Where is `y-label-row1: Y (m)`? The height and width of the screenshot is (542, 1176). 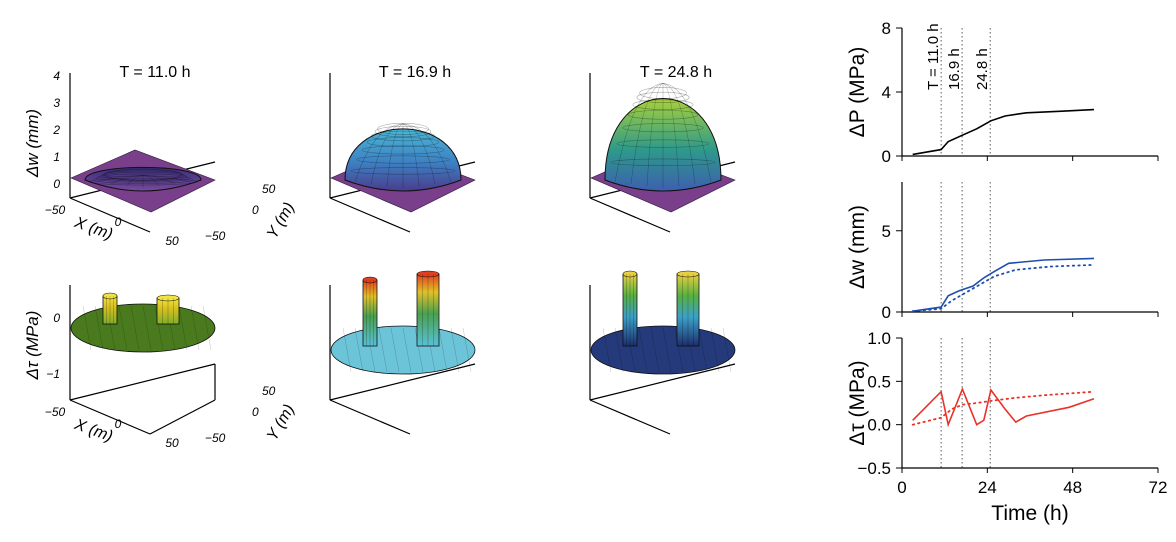
y-label-row1: Y (m) is located at coordinates (281, 221).